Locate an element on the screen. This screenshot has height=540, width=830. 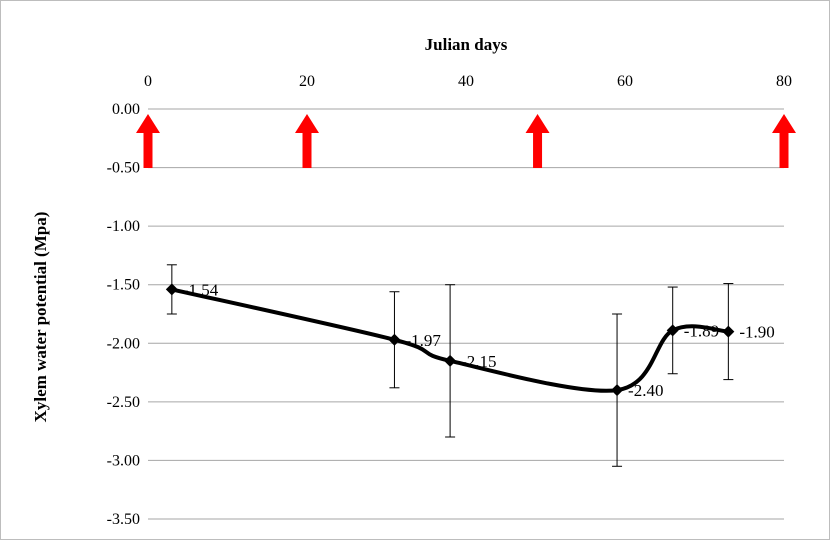
y-tick-label: -2.00 is located at coordinates (123, 343).